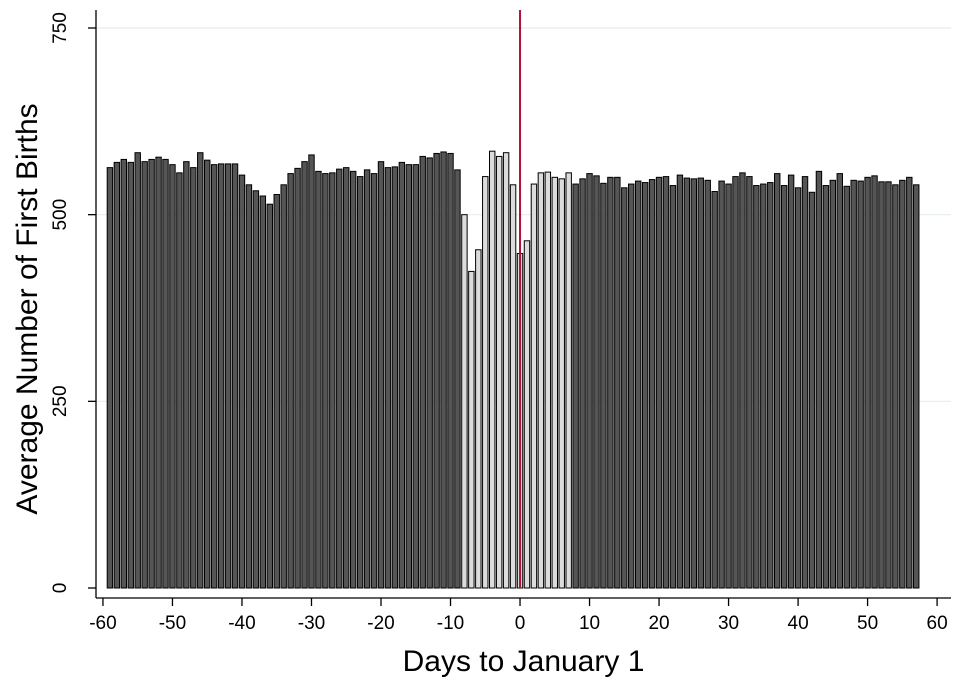  What do you see at coordinates (60, 215) in the screenshot?
I see `y-tick-label-500: 500` at bounding box center [60, 215].